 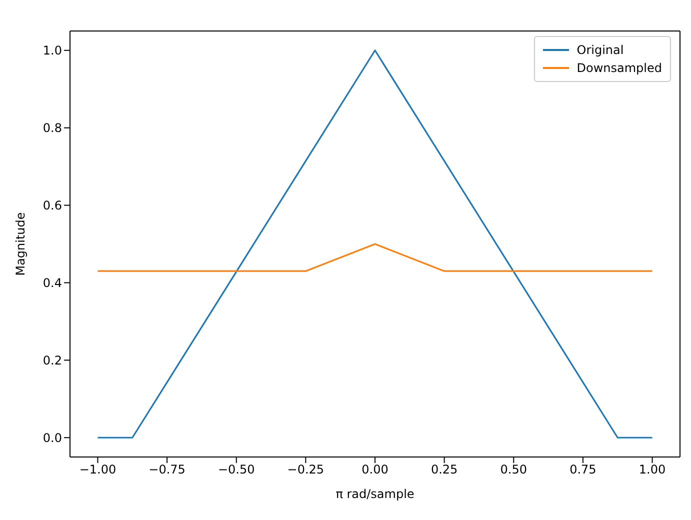 What do you see at coordinates (52, 128) in the screenshot?
I see `y-tick-label: 0.8` at bounding box center [52, 128].